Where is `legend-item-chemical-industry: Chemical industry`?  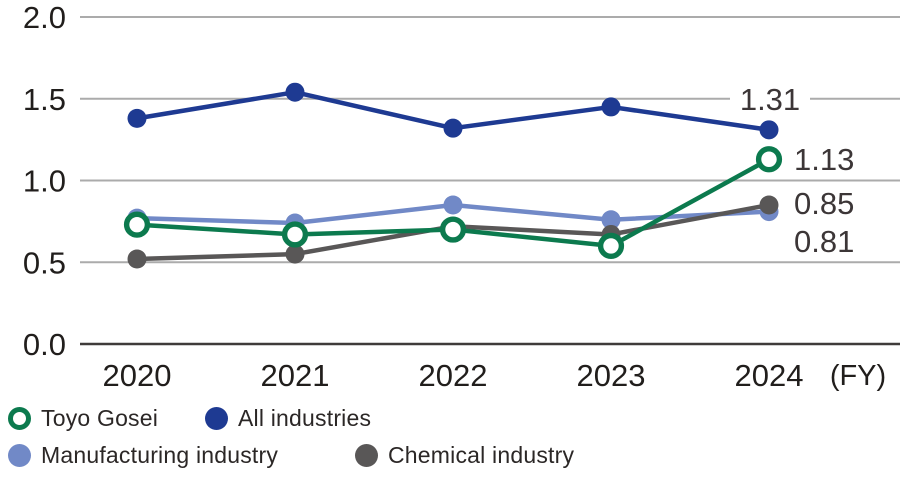 legend-item-chemical-industry: Chemical industry is located at coordinates (464, 455).